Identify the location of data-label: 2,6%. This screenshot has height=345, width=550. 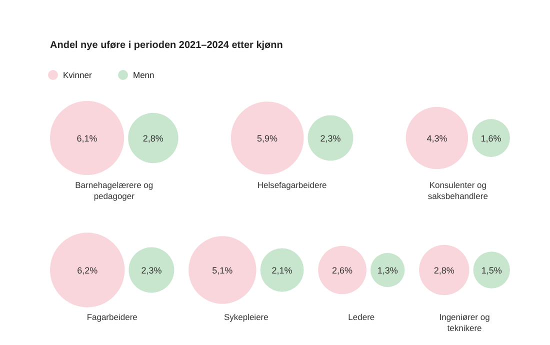
(342, 271).